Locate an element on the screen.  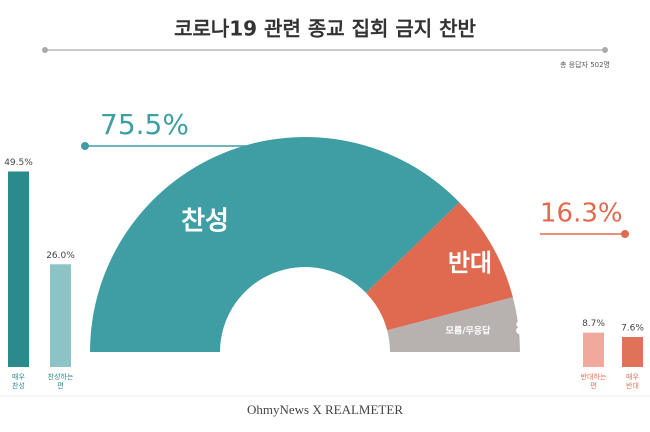
bar-category-label: 찬성하는 편 is located at coordinates (60, 381).